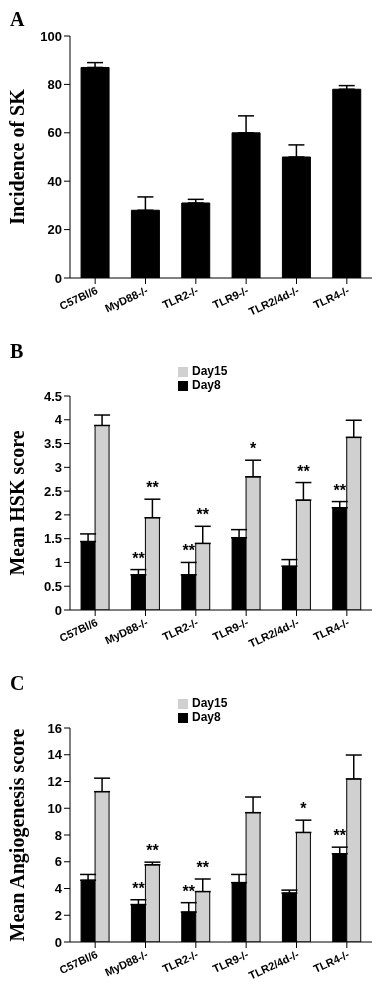 Image resolution: width=384 pixels, height=1008 pixels. Describe the element at coordinates (54, 133) in the screenshot. I see `y-tick-label: 60` at that location.